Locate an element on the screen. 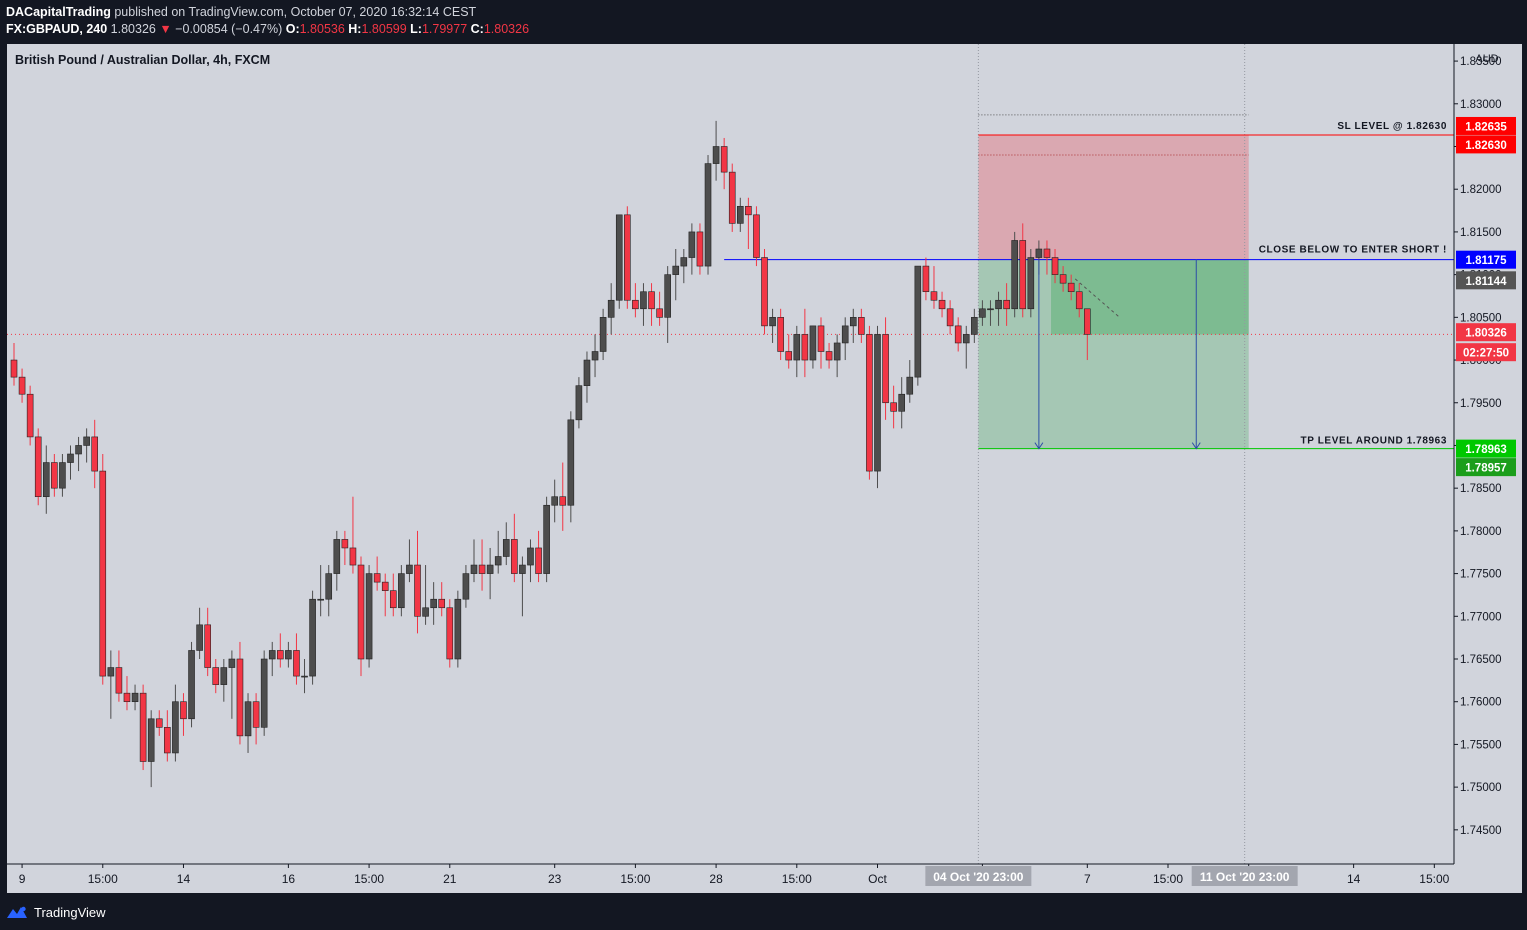  x-tick-label: 14 is located at coordinates (1354, 879).